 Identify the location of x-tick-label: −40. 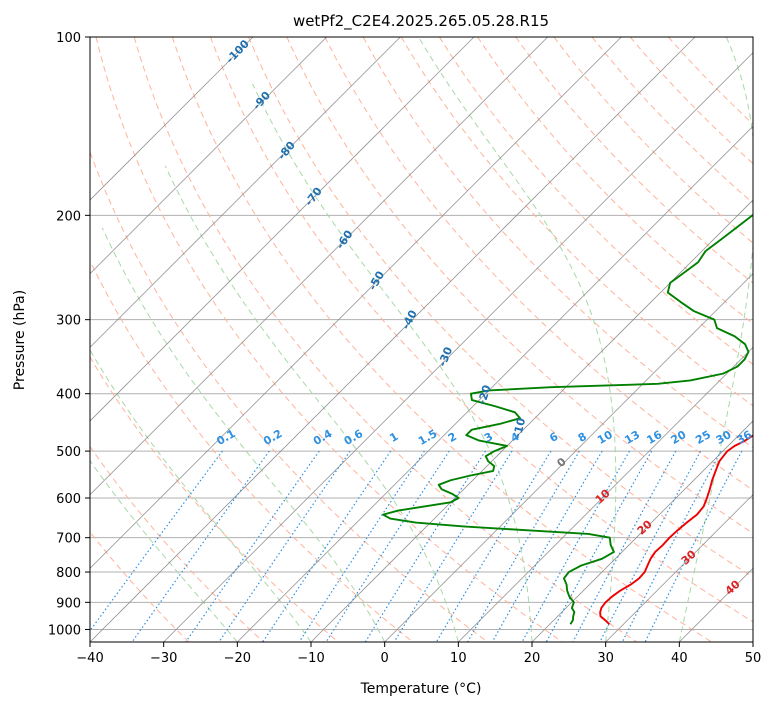
(89, 658).